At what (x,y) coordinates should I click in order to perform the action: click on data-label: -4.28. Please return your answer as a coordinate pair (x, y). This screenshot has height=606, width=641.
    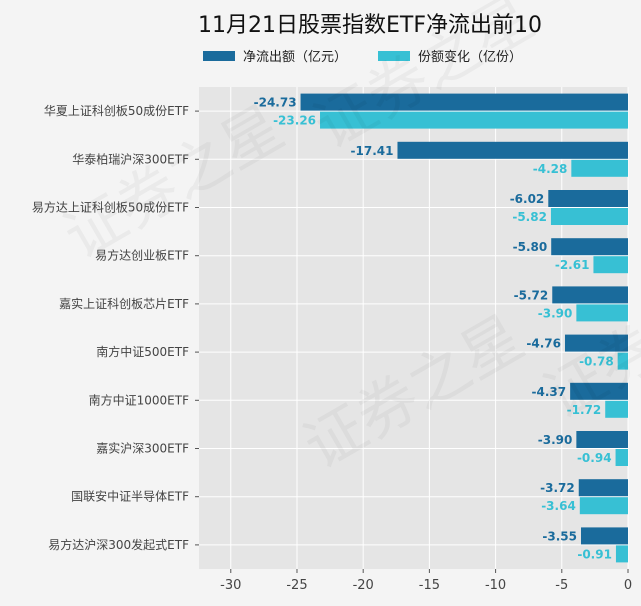
    Looking at the image, I should click on (550, 169).